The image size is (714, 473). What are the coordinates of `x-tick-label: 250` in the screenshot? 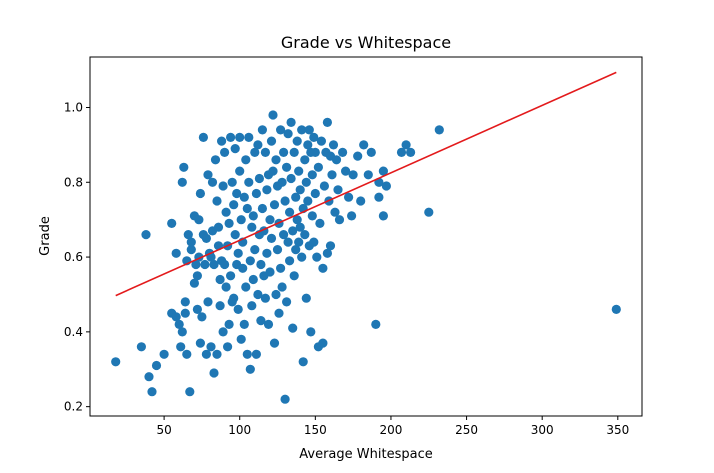 It's located at (466, 430).